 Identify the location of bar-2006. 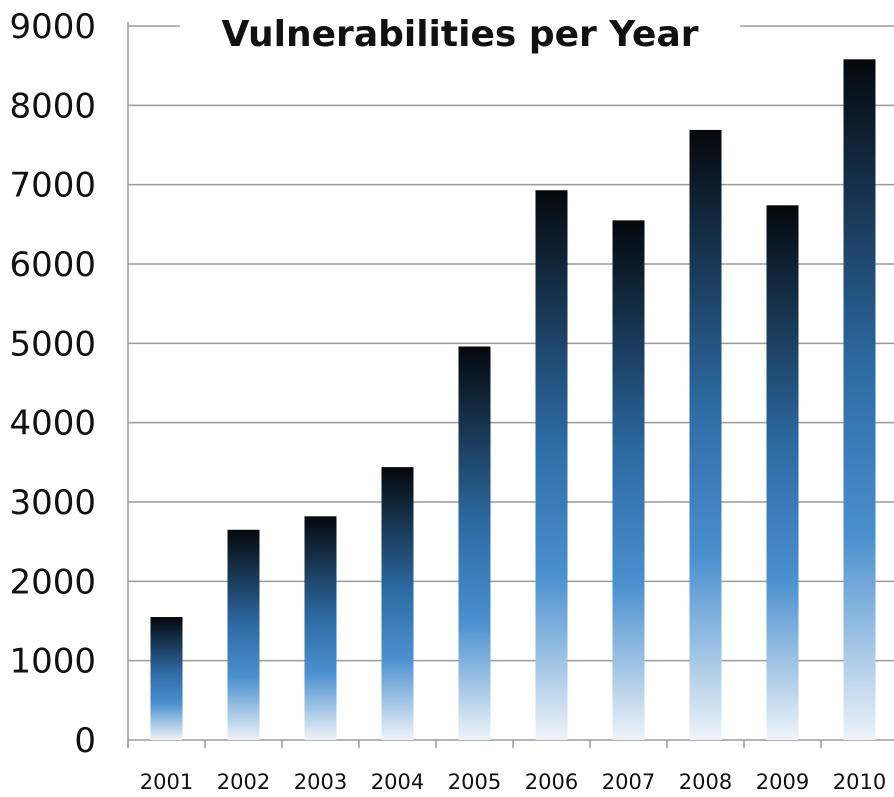
(551, 465).